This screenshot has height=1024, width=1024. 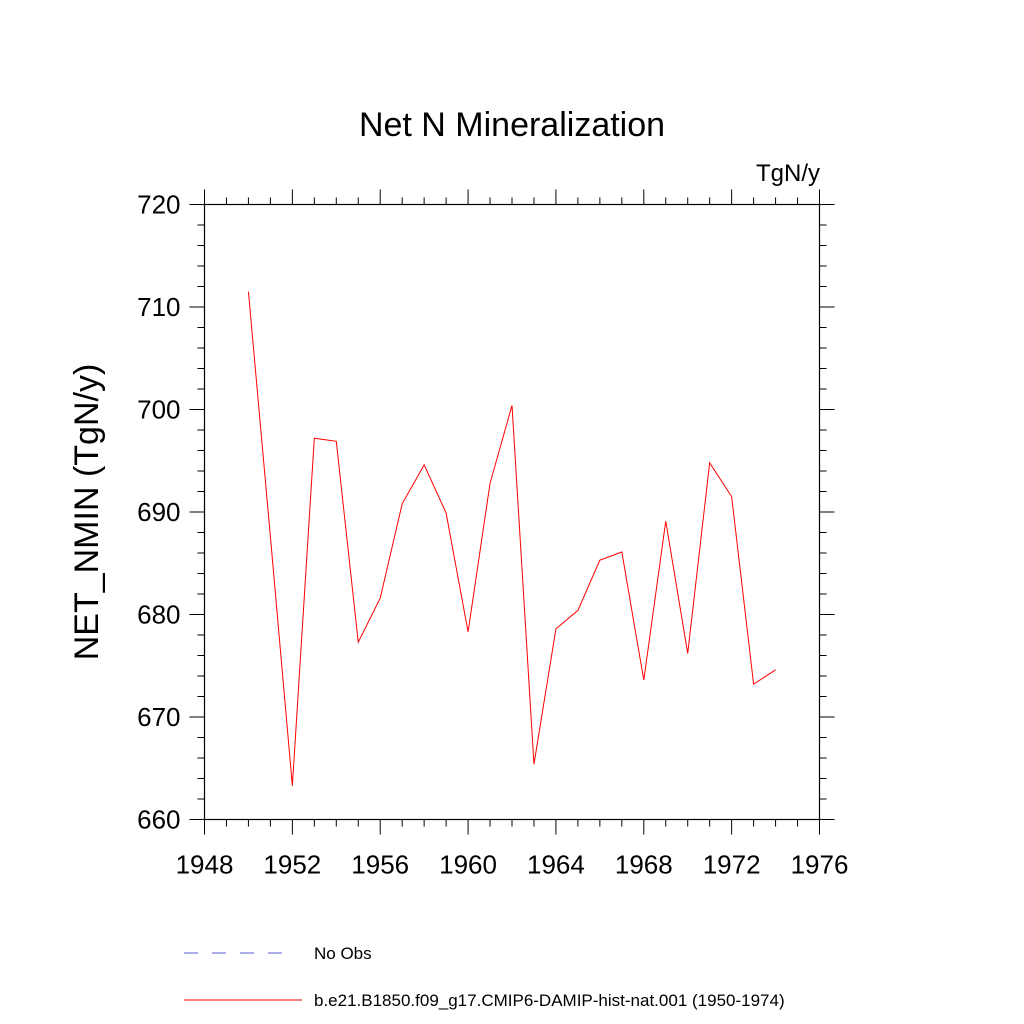 I want to click on y-tick-label: 710, so click(x=158, y=307).